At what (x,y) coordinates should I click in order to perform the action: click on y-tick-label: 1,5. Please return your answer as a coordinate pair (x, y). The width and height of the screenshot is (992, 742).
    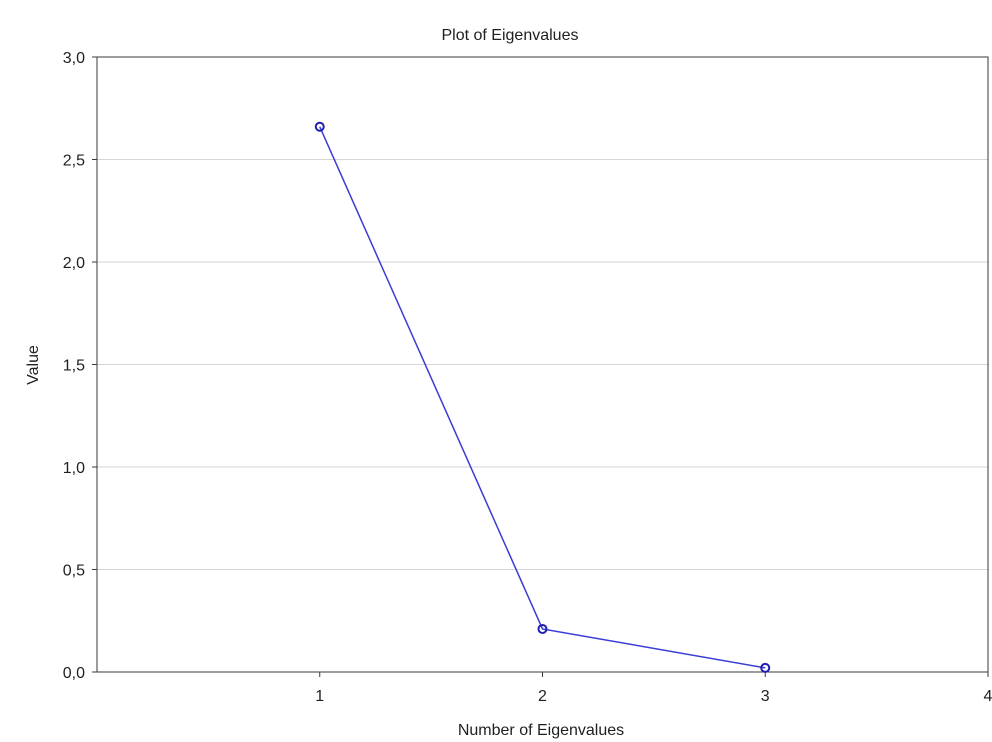
    Looking at the image, I should click on (74, 366).